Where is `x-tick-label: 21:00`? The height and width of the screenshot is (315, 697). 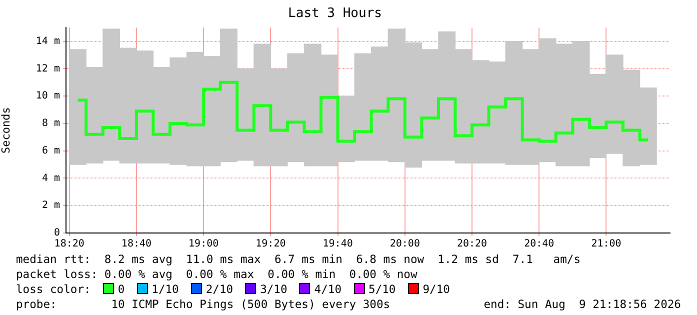
x-tick-label: 21:00 is located at coordinates (606, 244).